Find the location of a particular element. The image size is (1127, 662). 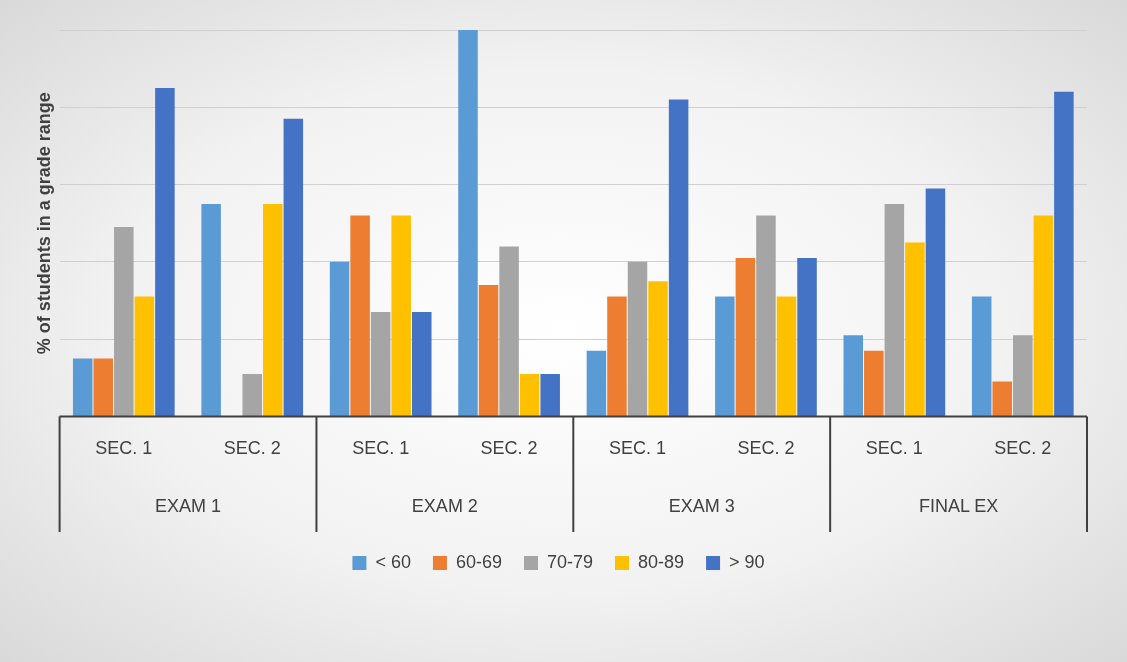

legend-label: > 90 is located at coordinates (747, 561).